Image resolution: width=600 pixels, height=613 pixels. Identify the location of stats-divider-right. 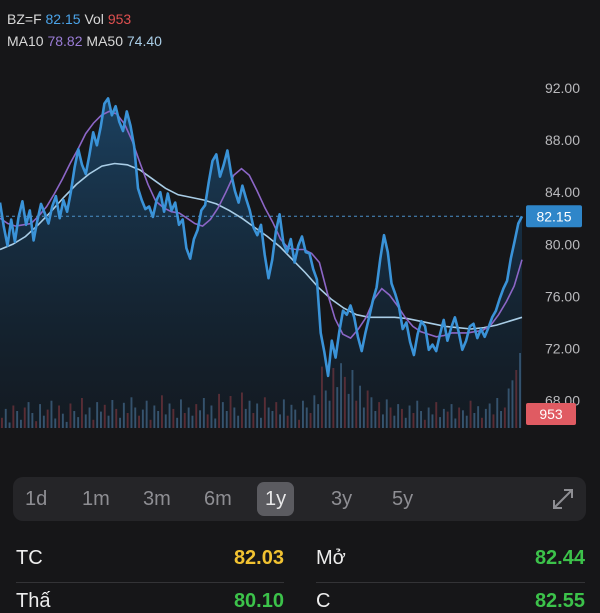
(450, 582).